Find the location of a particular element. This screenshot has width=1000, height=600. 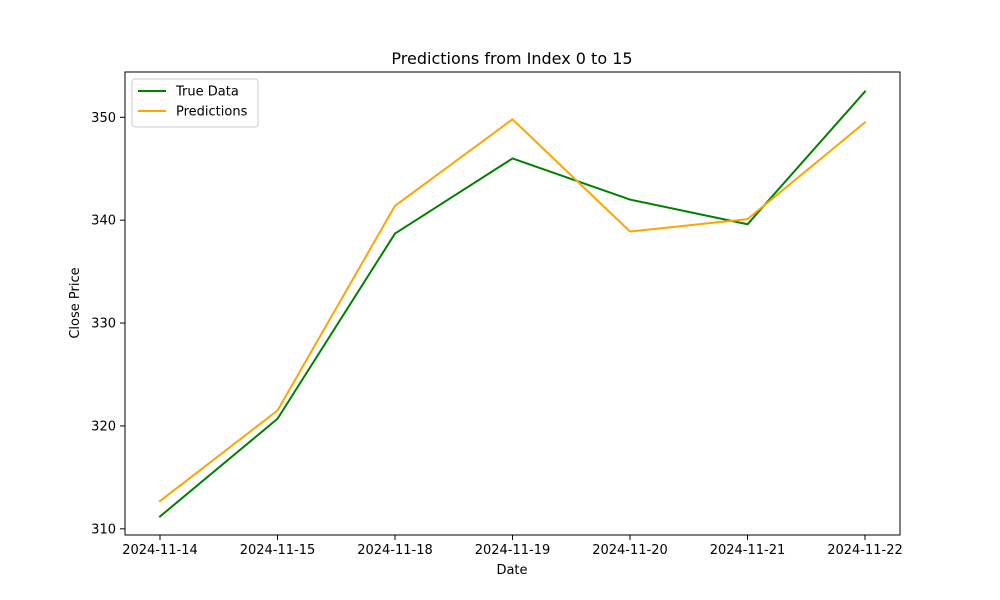

legend-label-1: Predictions is located at coordinates (212, 112).